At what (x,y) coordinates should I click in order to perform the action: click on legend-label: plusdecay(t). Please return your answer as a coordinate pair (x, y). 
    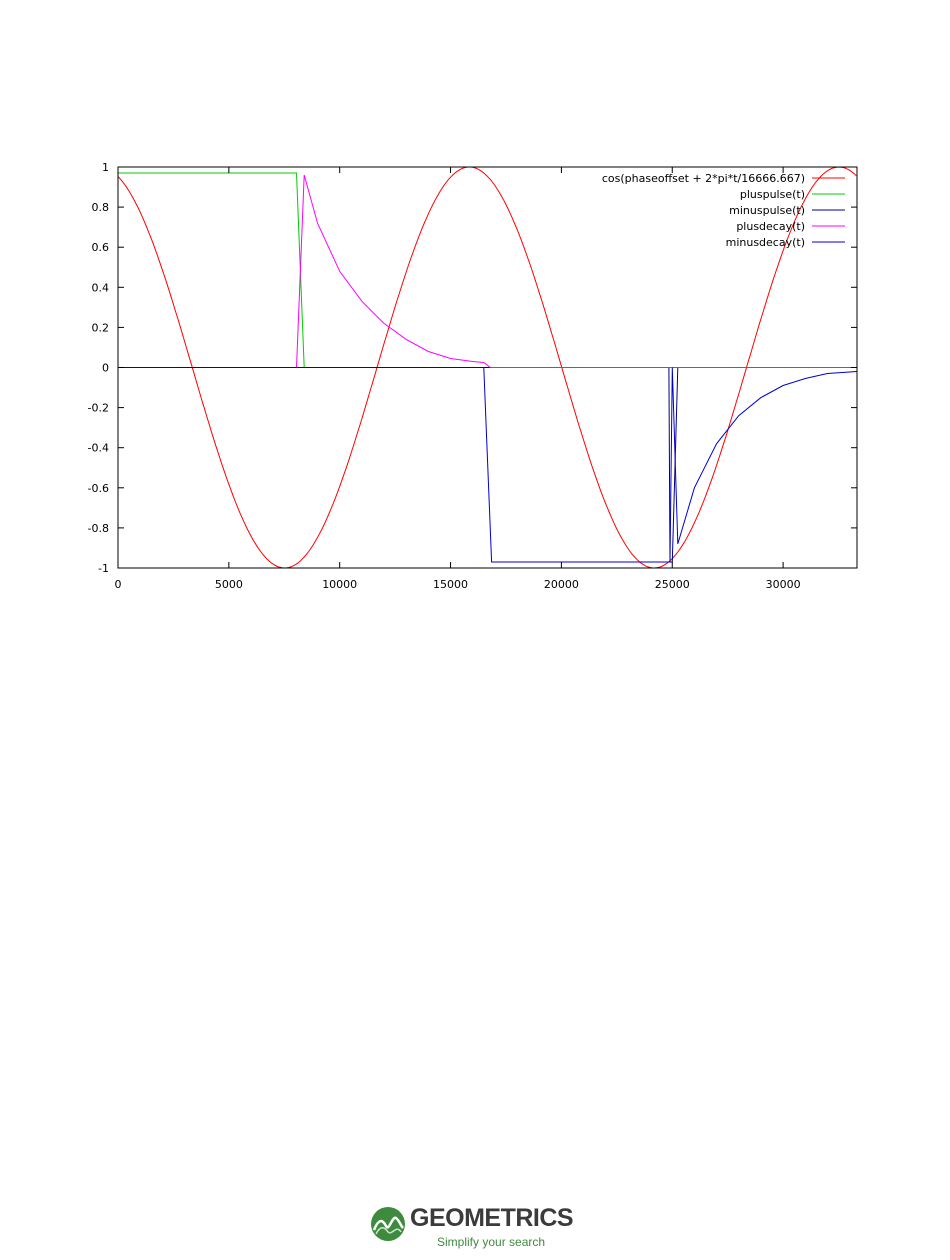
    Looking at the image, I should click on (770, 226).